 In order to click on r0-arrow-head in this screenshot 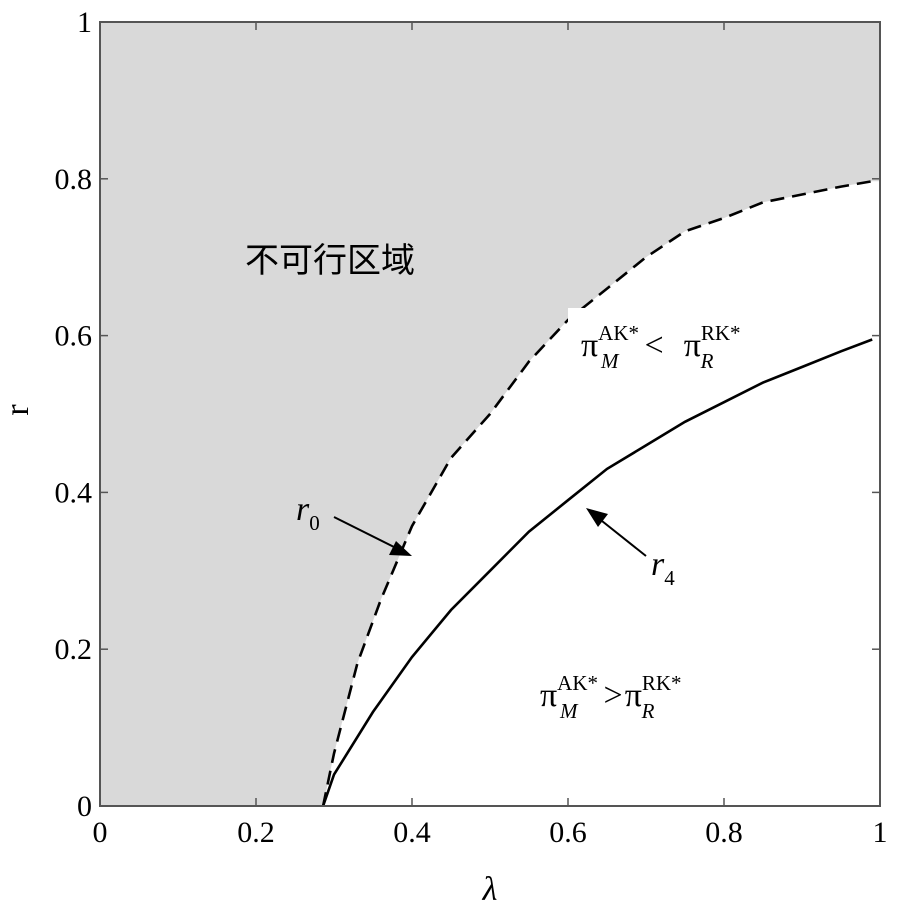, I will do `click(400, 548)`.